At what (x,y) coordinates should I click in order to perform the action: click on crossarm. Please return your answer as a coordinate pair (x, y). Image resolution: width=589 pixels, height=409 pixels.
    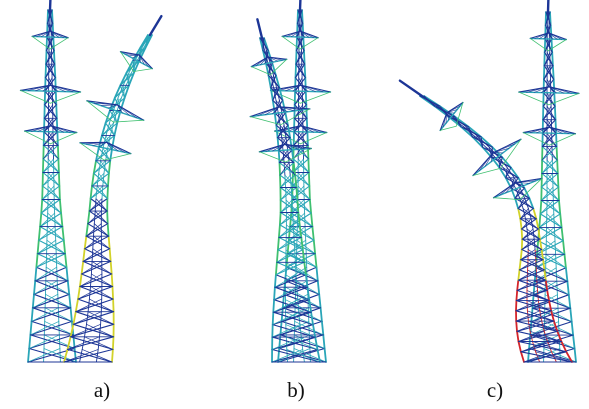
    Looking at the image, I should click on (497, 157).